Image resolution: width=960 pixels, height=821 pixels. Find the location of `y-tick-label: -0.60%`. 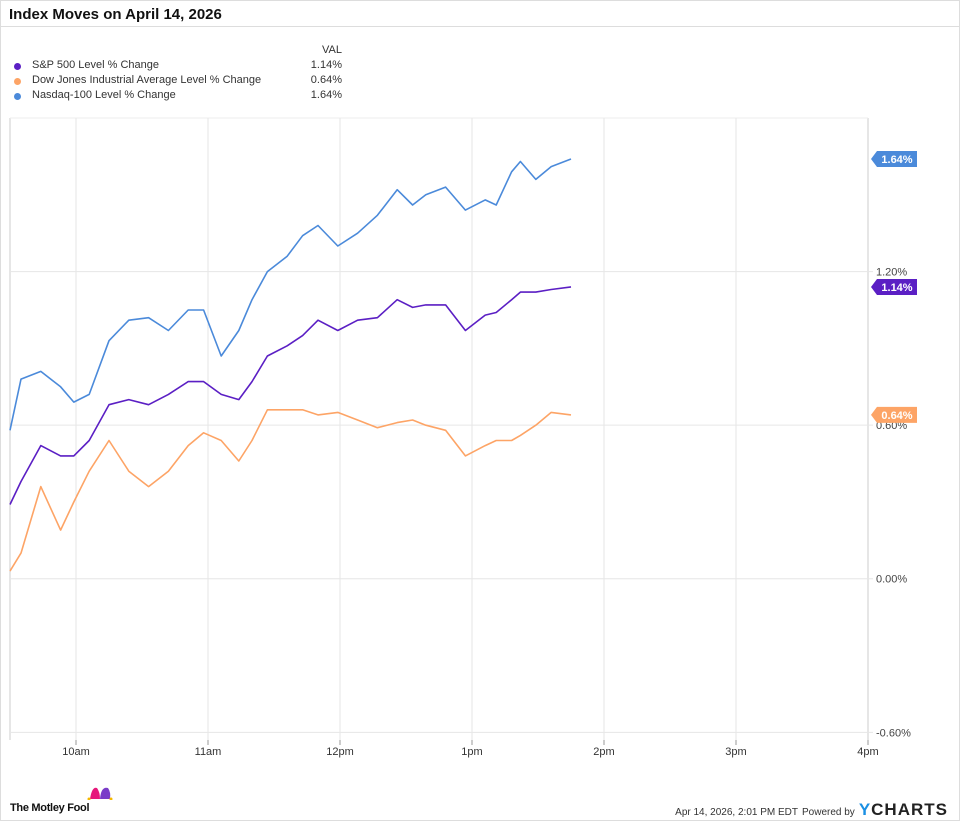

y-tick-label: -0.60% is located at coordinates (893, 733).